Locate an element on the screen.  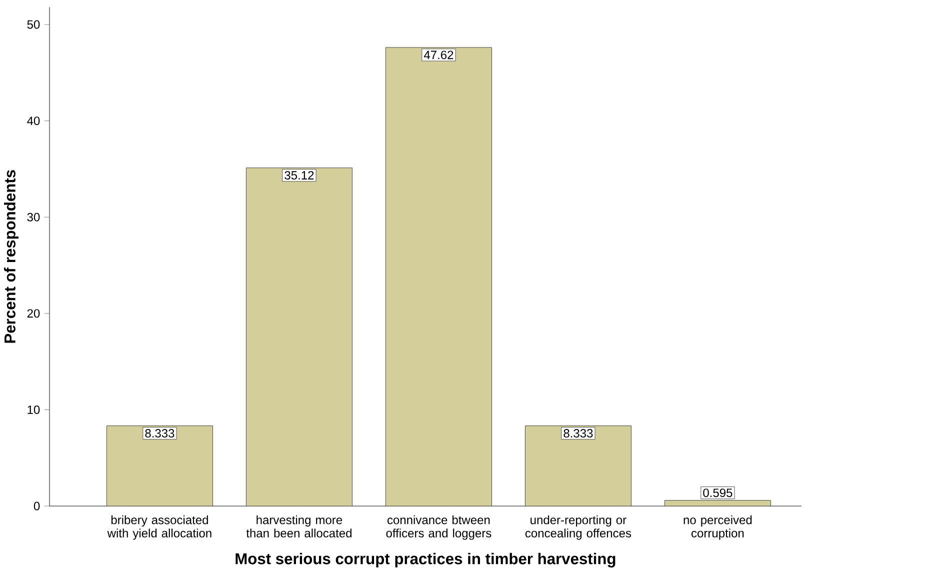
x-tick-label: connivance btween officers and loggers is located at coordinates (439, 527).